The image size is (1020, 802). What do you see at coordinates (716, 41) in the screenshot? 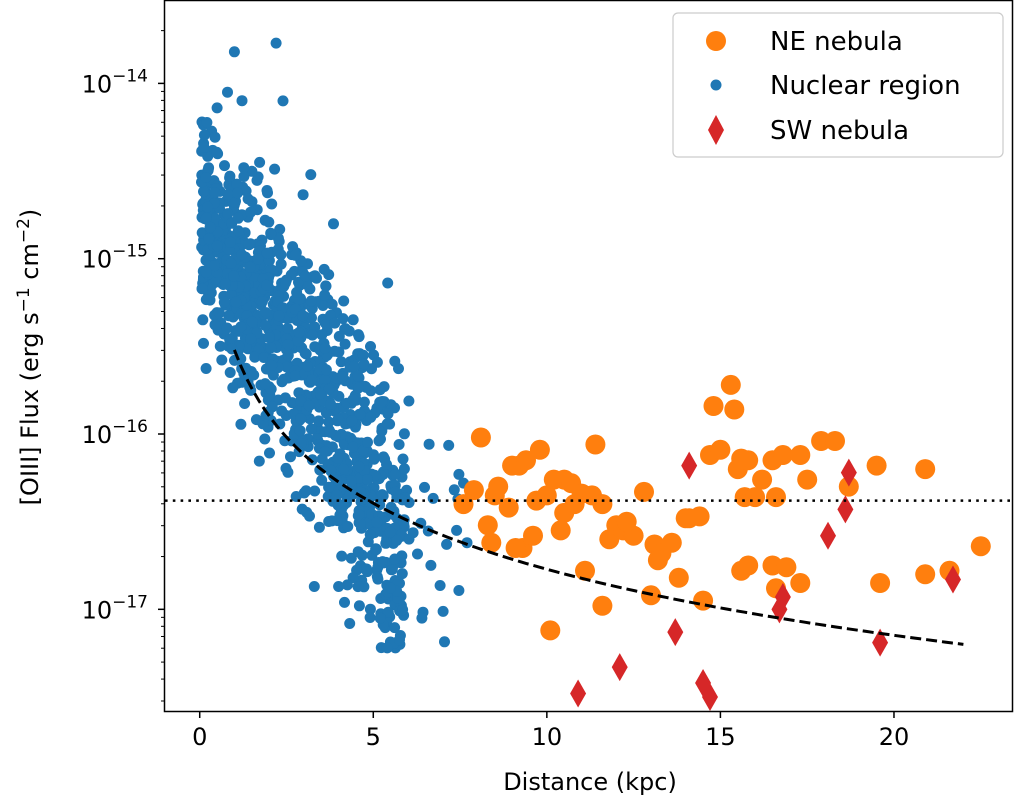
I see `legend-marker-ne-nebula` at bounding box center [716, 41].